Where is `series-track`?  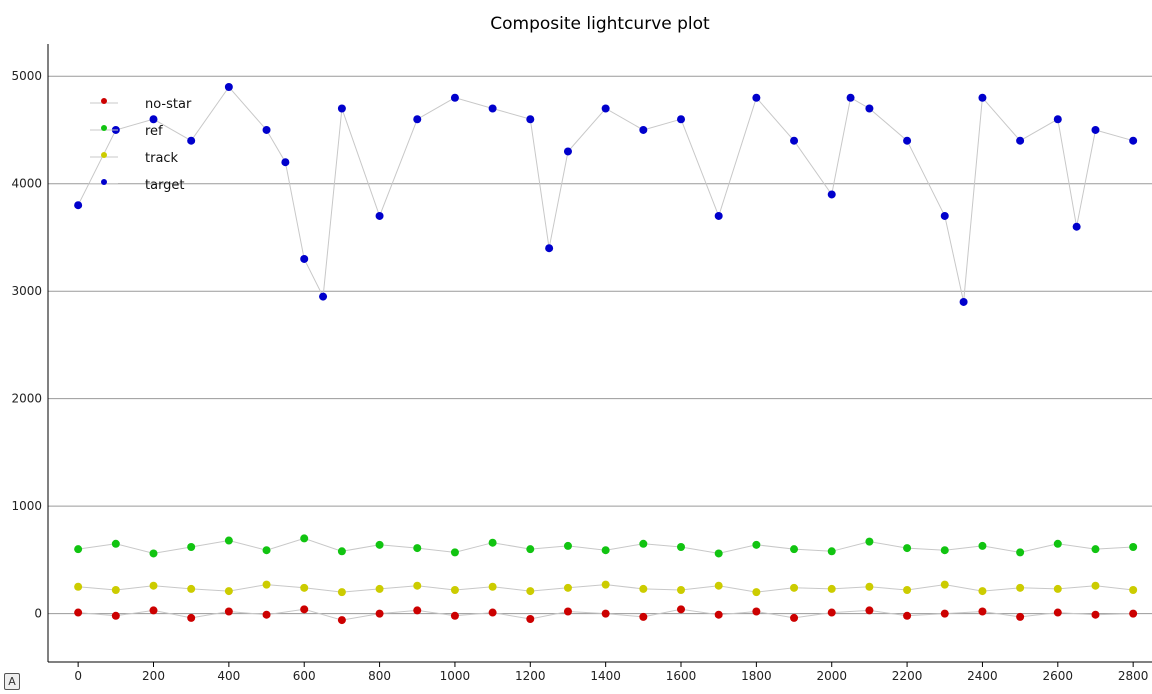 series-track is located at coordinates (606, 588).